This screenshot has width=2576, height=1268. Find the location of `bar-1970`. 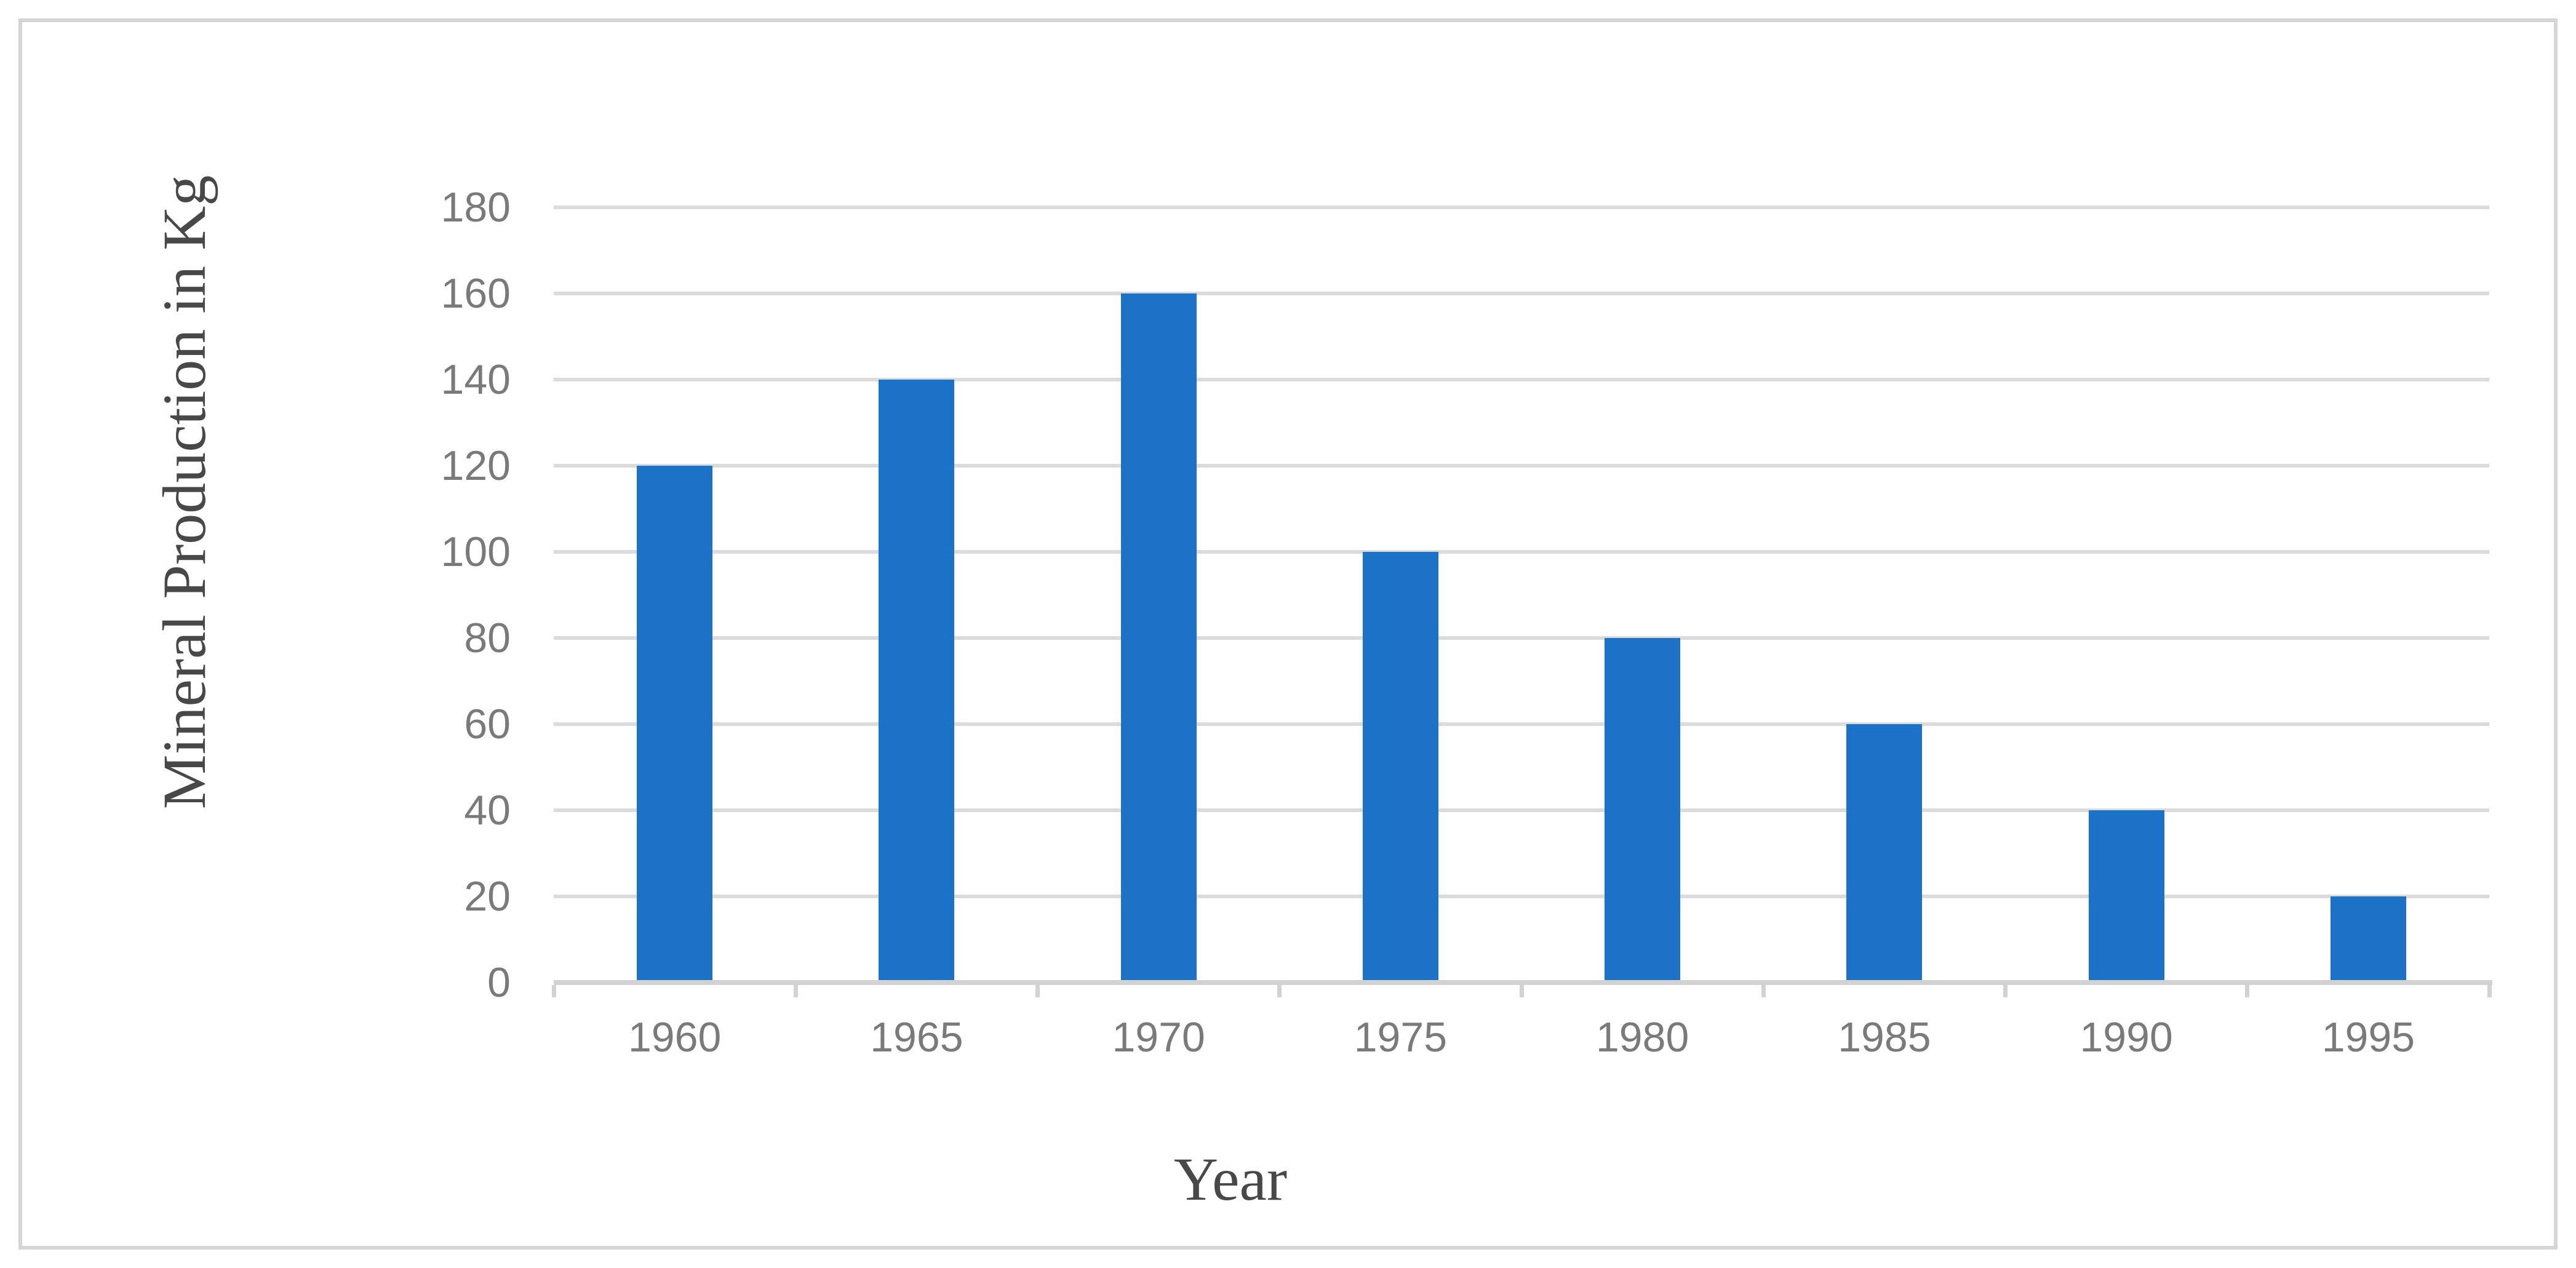

bar-1970 is located at coordinates (1158, 638).